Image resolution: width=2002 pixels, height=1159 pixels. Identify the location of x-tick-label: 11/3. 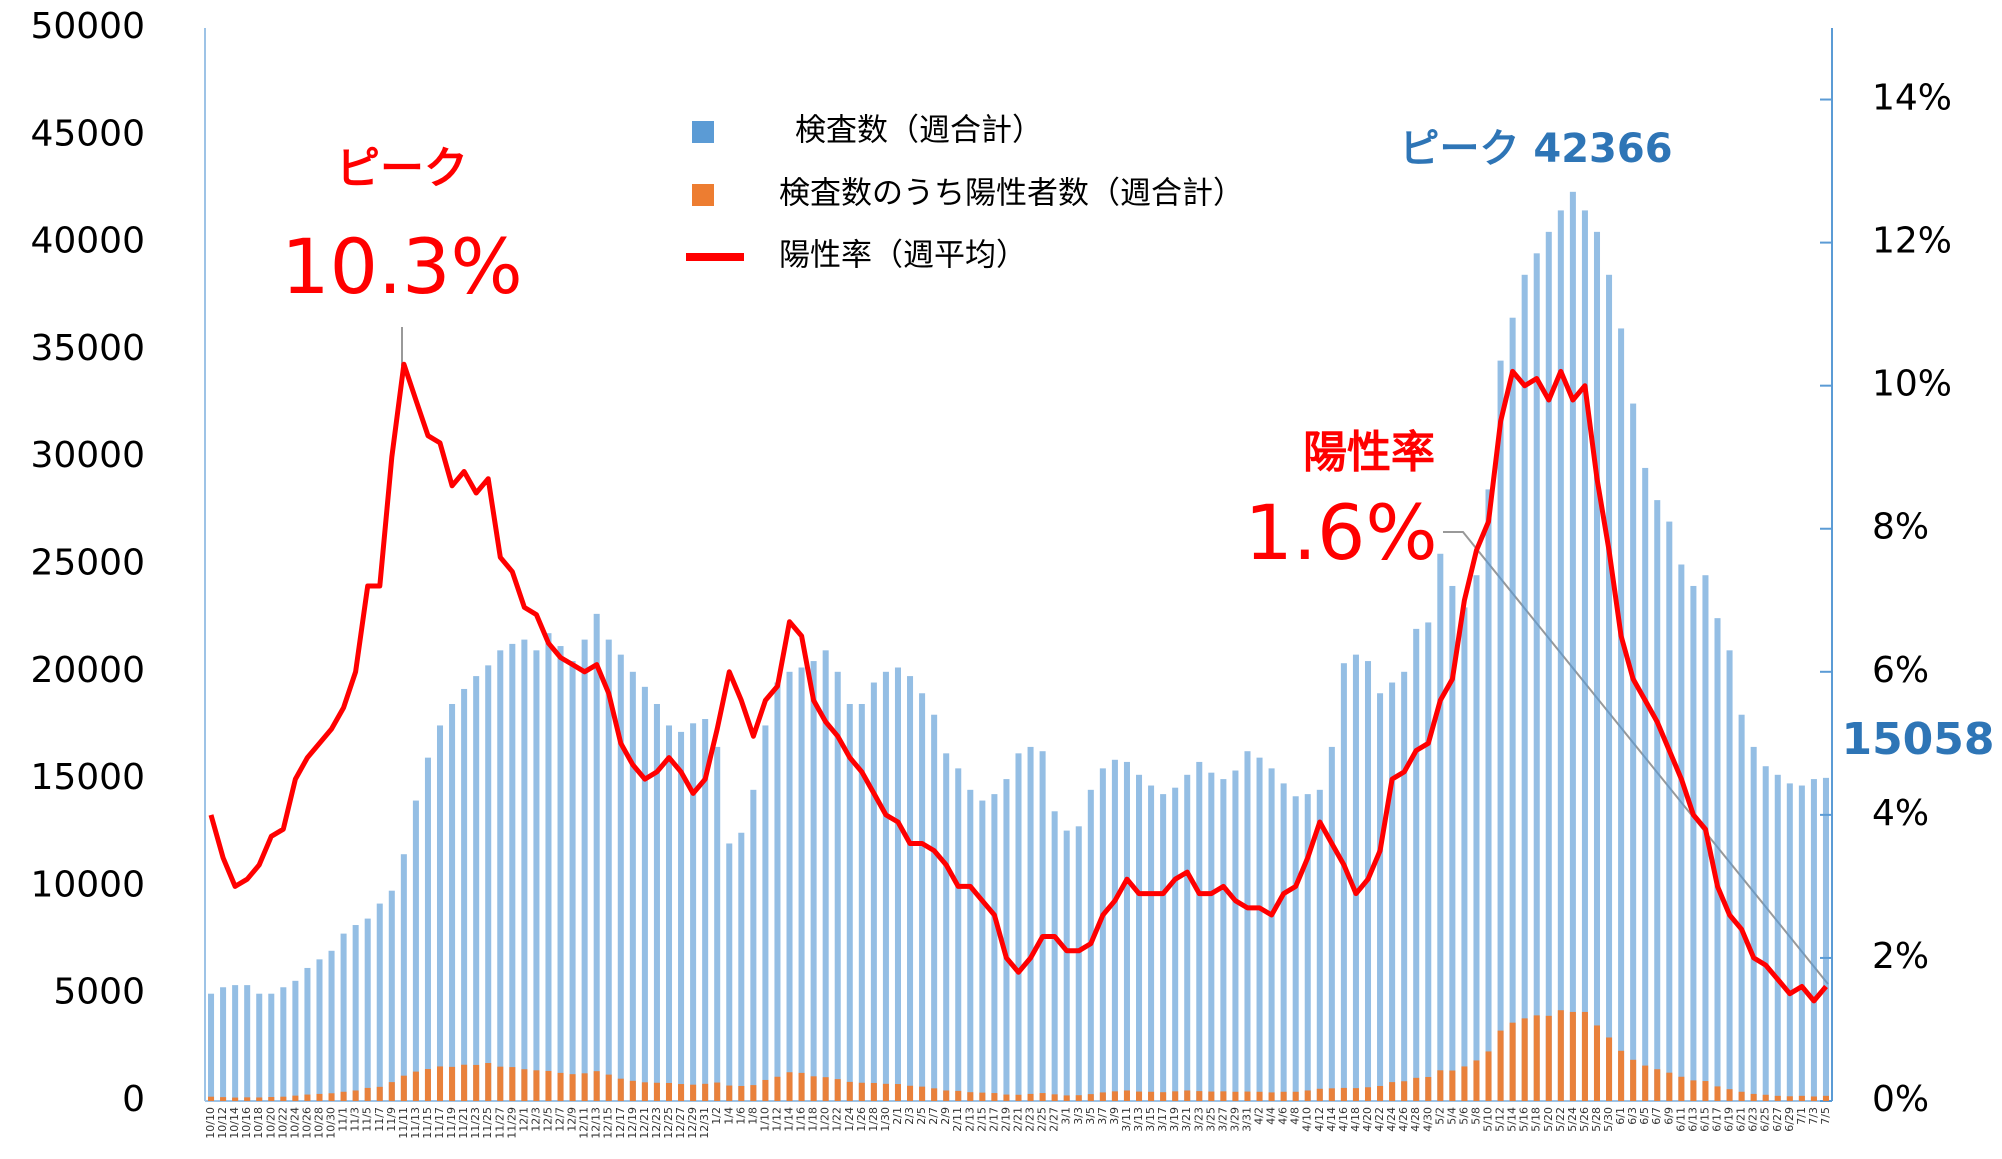
(355, 1119).